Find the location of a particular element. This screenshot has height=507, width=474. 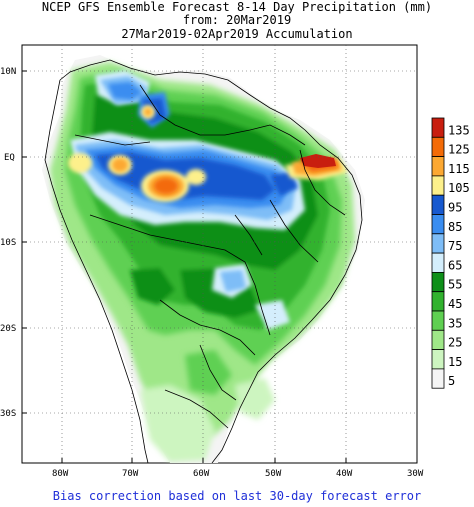

lon-label: 50W is located at coordinates (273, 474).